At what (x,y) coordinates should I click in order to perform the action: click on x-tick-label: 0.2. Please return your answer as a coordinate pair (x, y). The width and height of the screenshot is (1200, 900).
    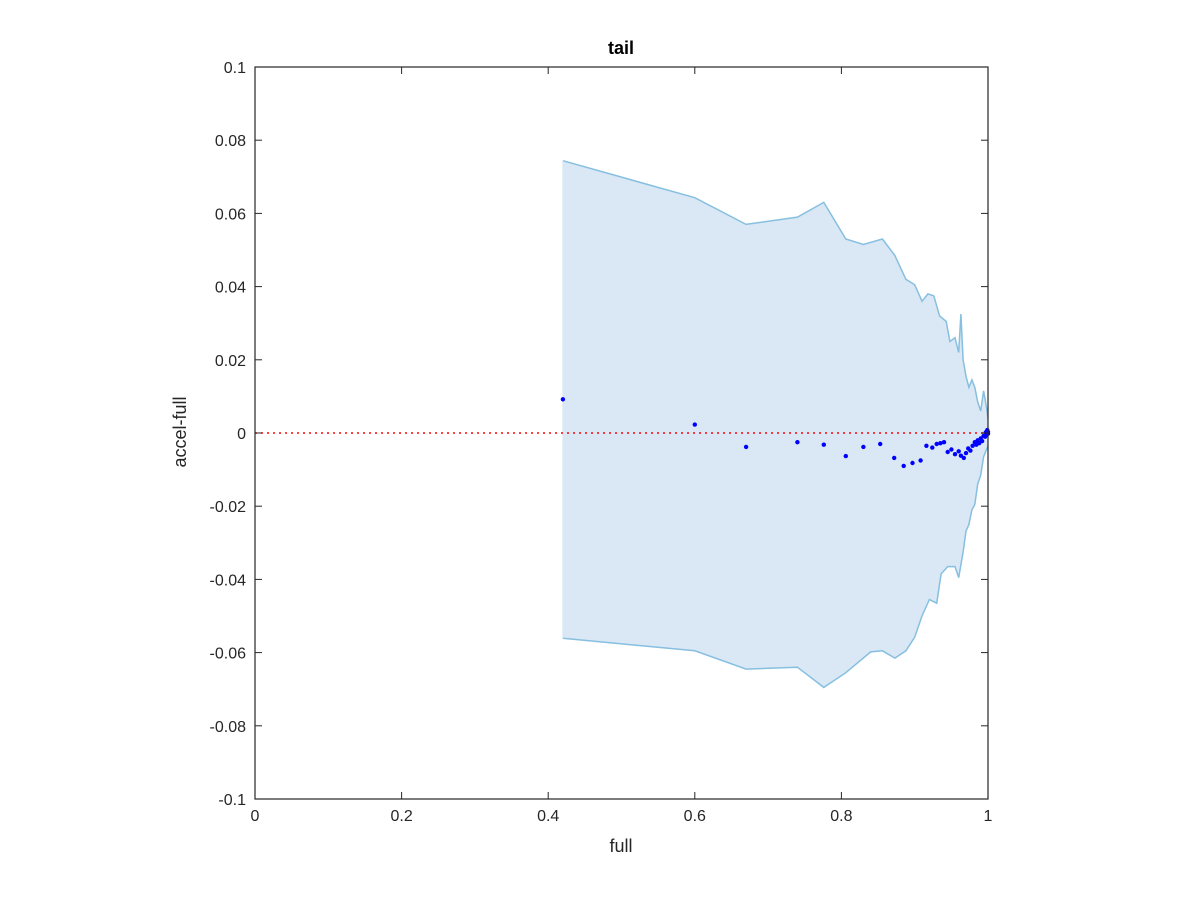
    Looking at the image, I should click on (401, 816).